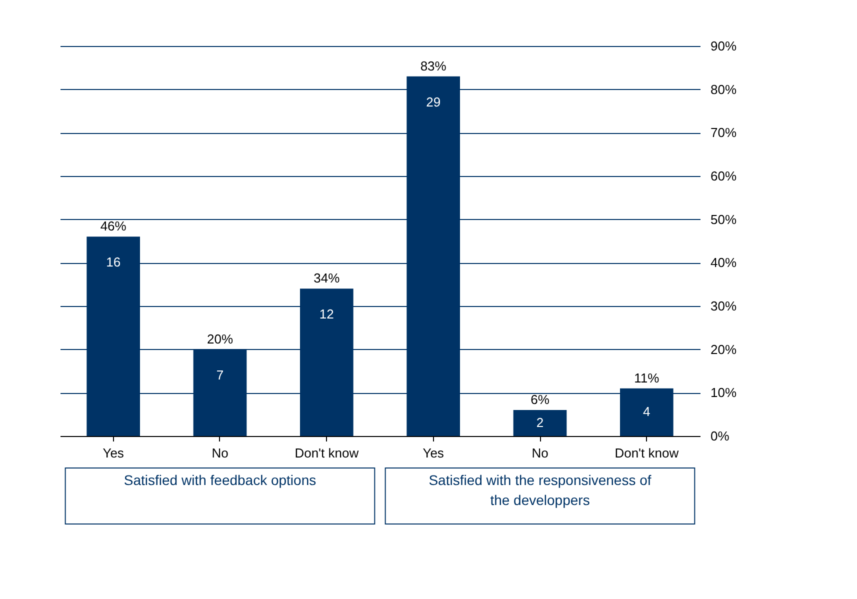 The image size is (857, 599). What do you see at coordinates (220, 480) in the screenshot?
I see `text: Satisfied with feedback options` at bounding box center [220, 480].